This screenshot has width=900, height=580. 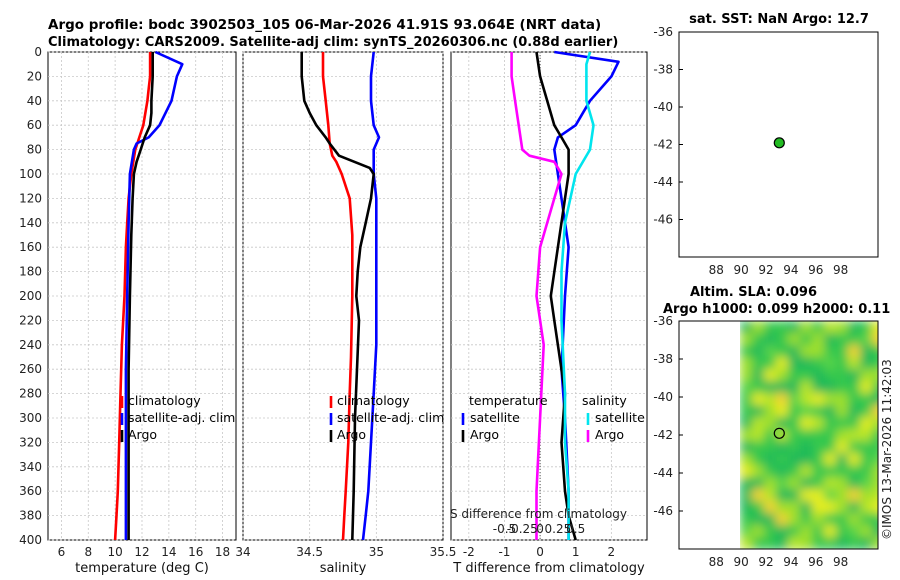 I want to click on x-tick-label: 88, so click(x=716, y=270).